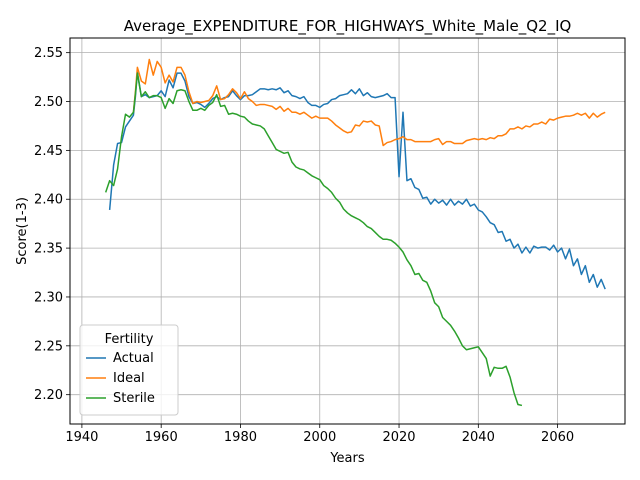  What do you see at coordinates (129, 378) in the screenshot?
I see `legend-label-ideal: Ideal` at bounding box center [129, 378].